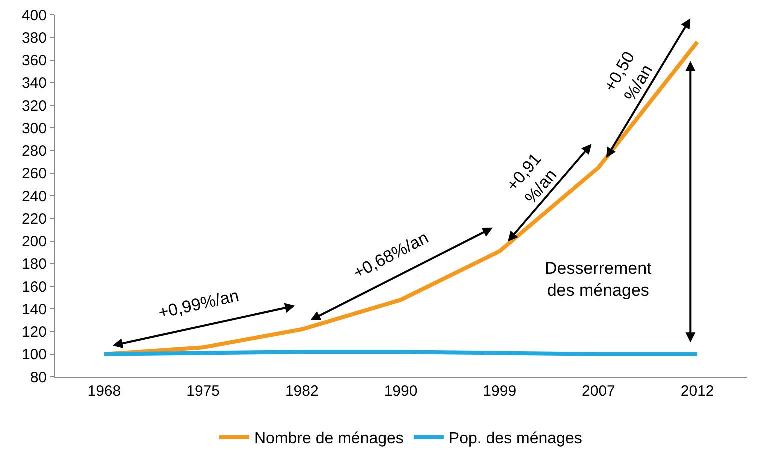 The height and width of the screenshot is (464, 757). What do you see at coordinates (198, 304) in the screenshot?
I see `annotation: +0,99%/an` at bounding box center [198, 304].